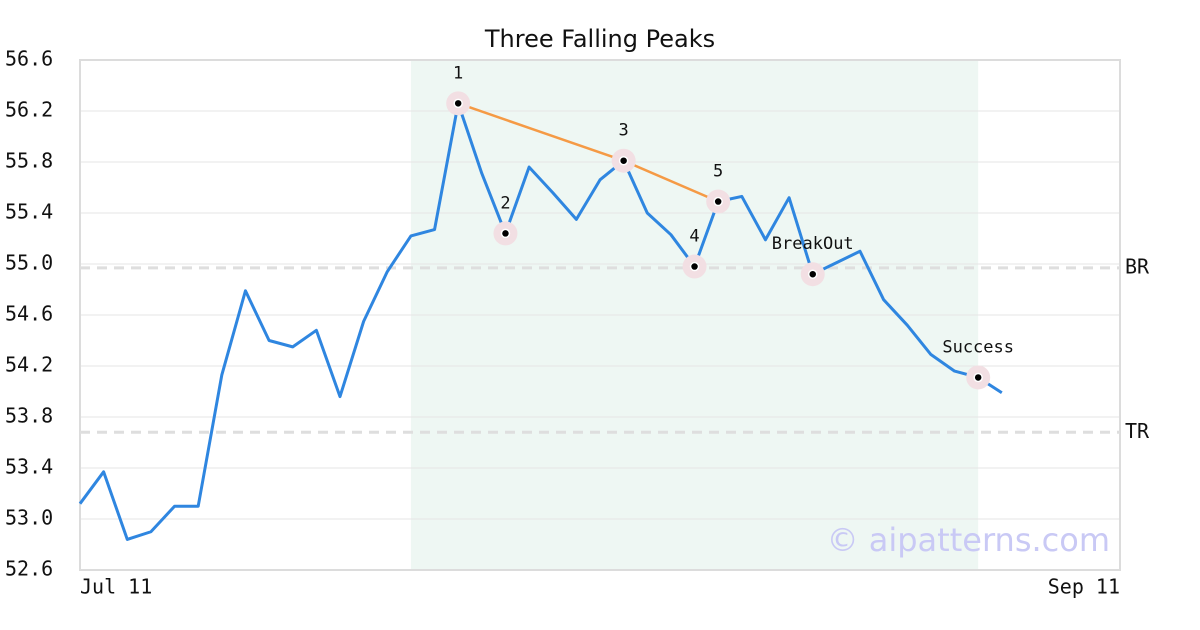 Image resolution: width=1200 pixels, height=630 pixels. What do you see at coordinates (29, 569) in the screenshot?
I see `y-tick-label: 52.6` at bounding box center [29, 569].